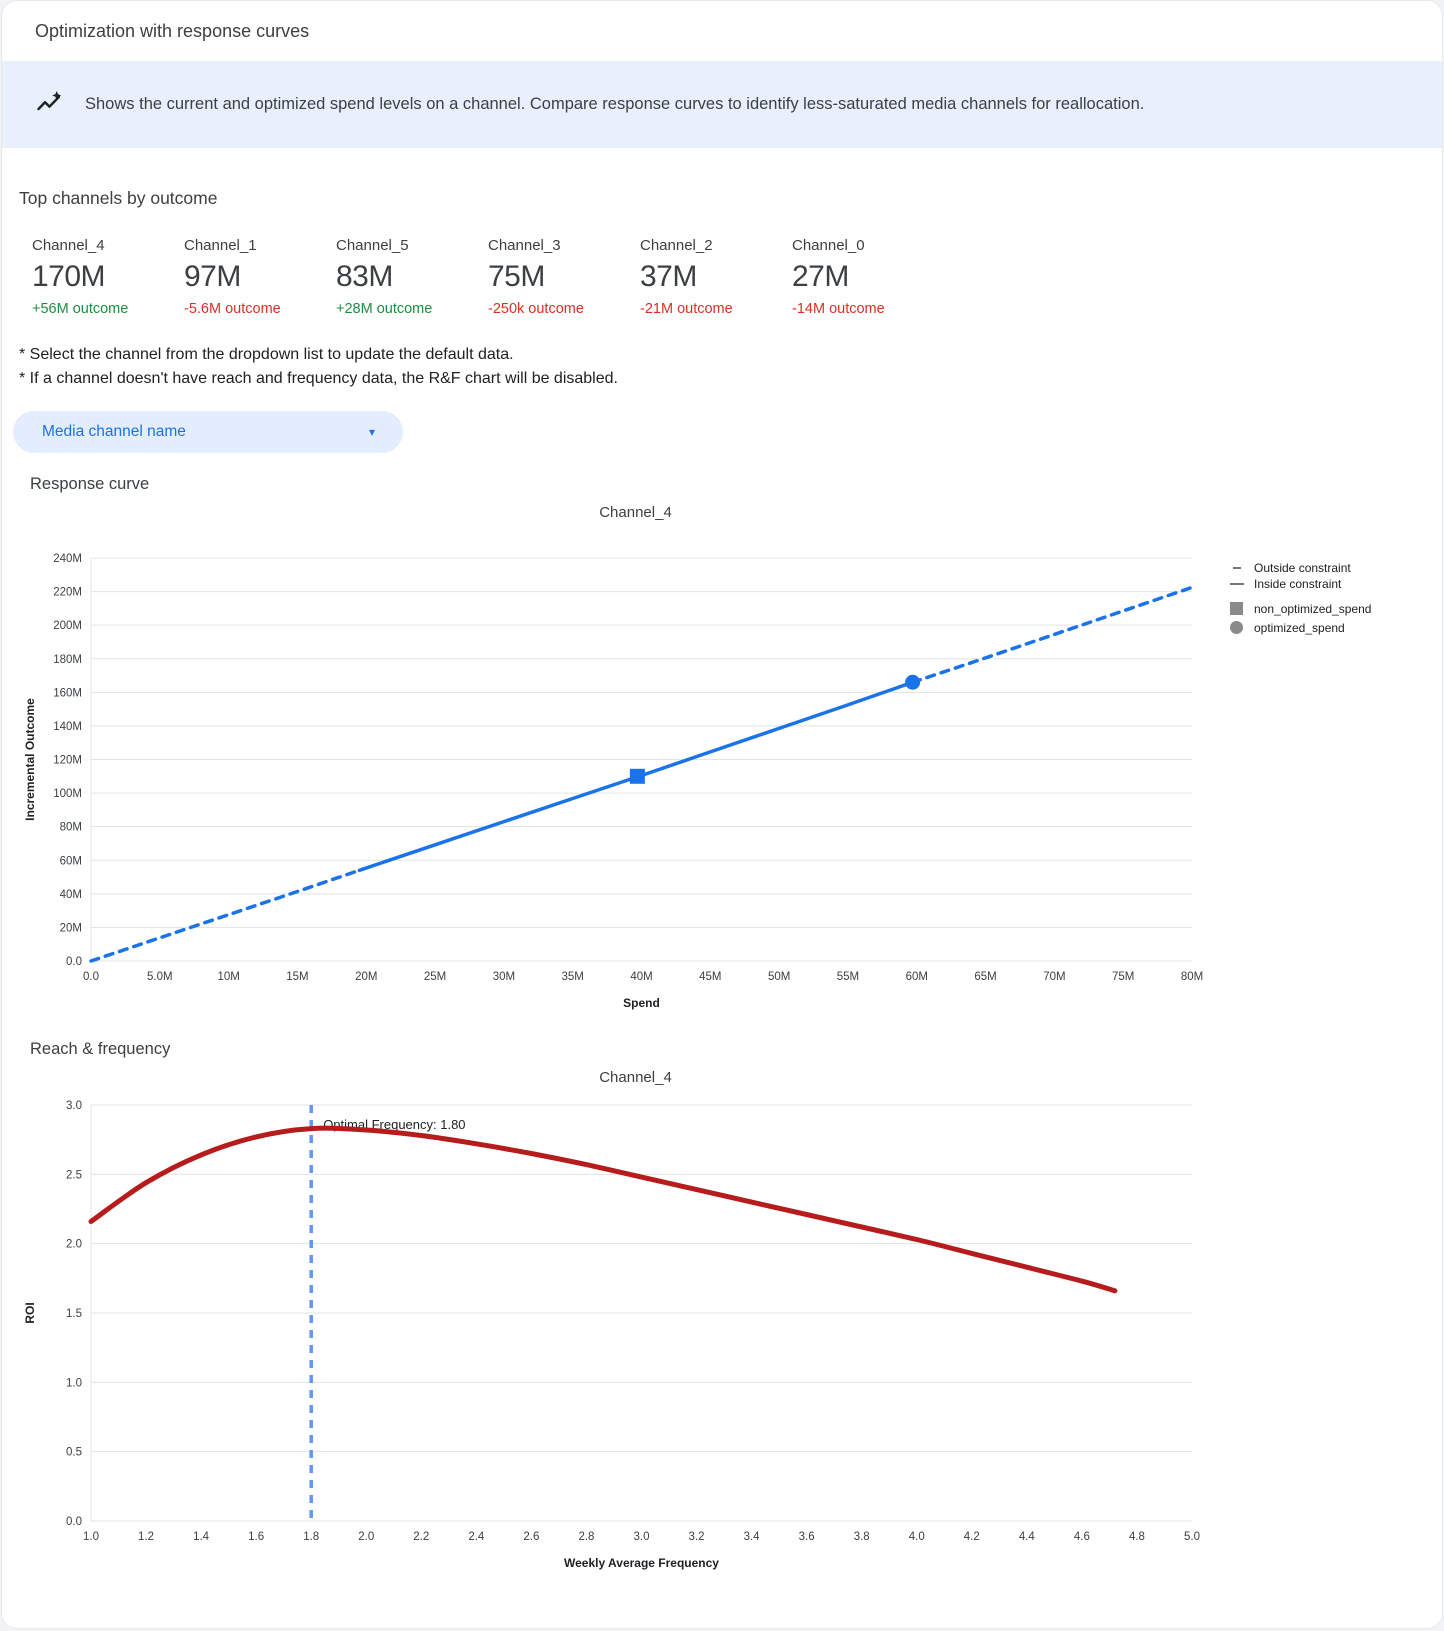  What do you see at coordinates (212, 276) in the screenshot?
I see `channel-value: 97M` at bounding box center [212, 276].